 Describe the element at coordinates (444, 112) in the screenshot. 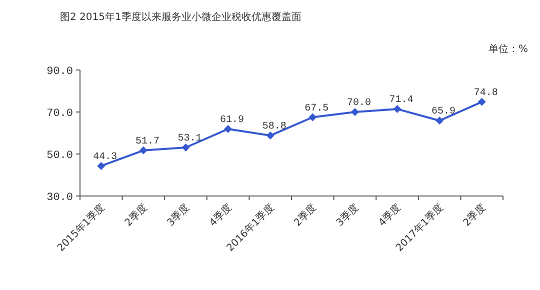

I see `data-label: 65.9` at that location.